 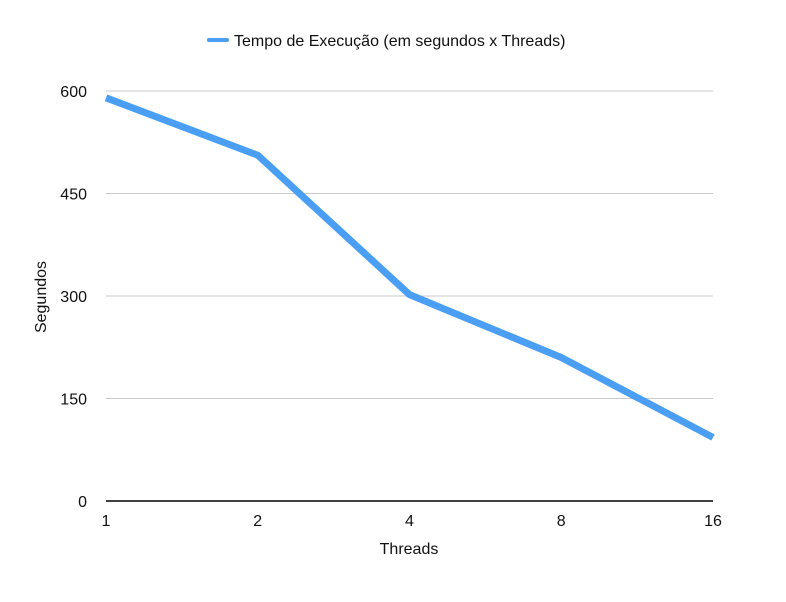 What do you see at coordinates (257, 521) in the screenshot?
I see `x-tick-label: 2` at bounding box center [257, 521].